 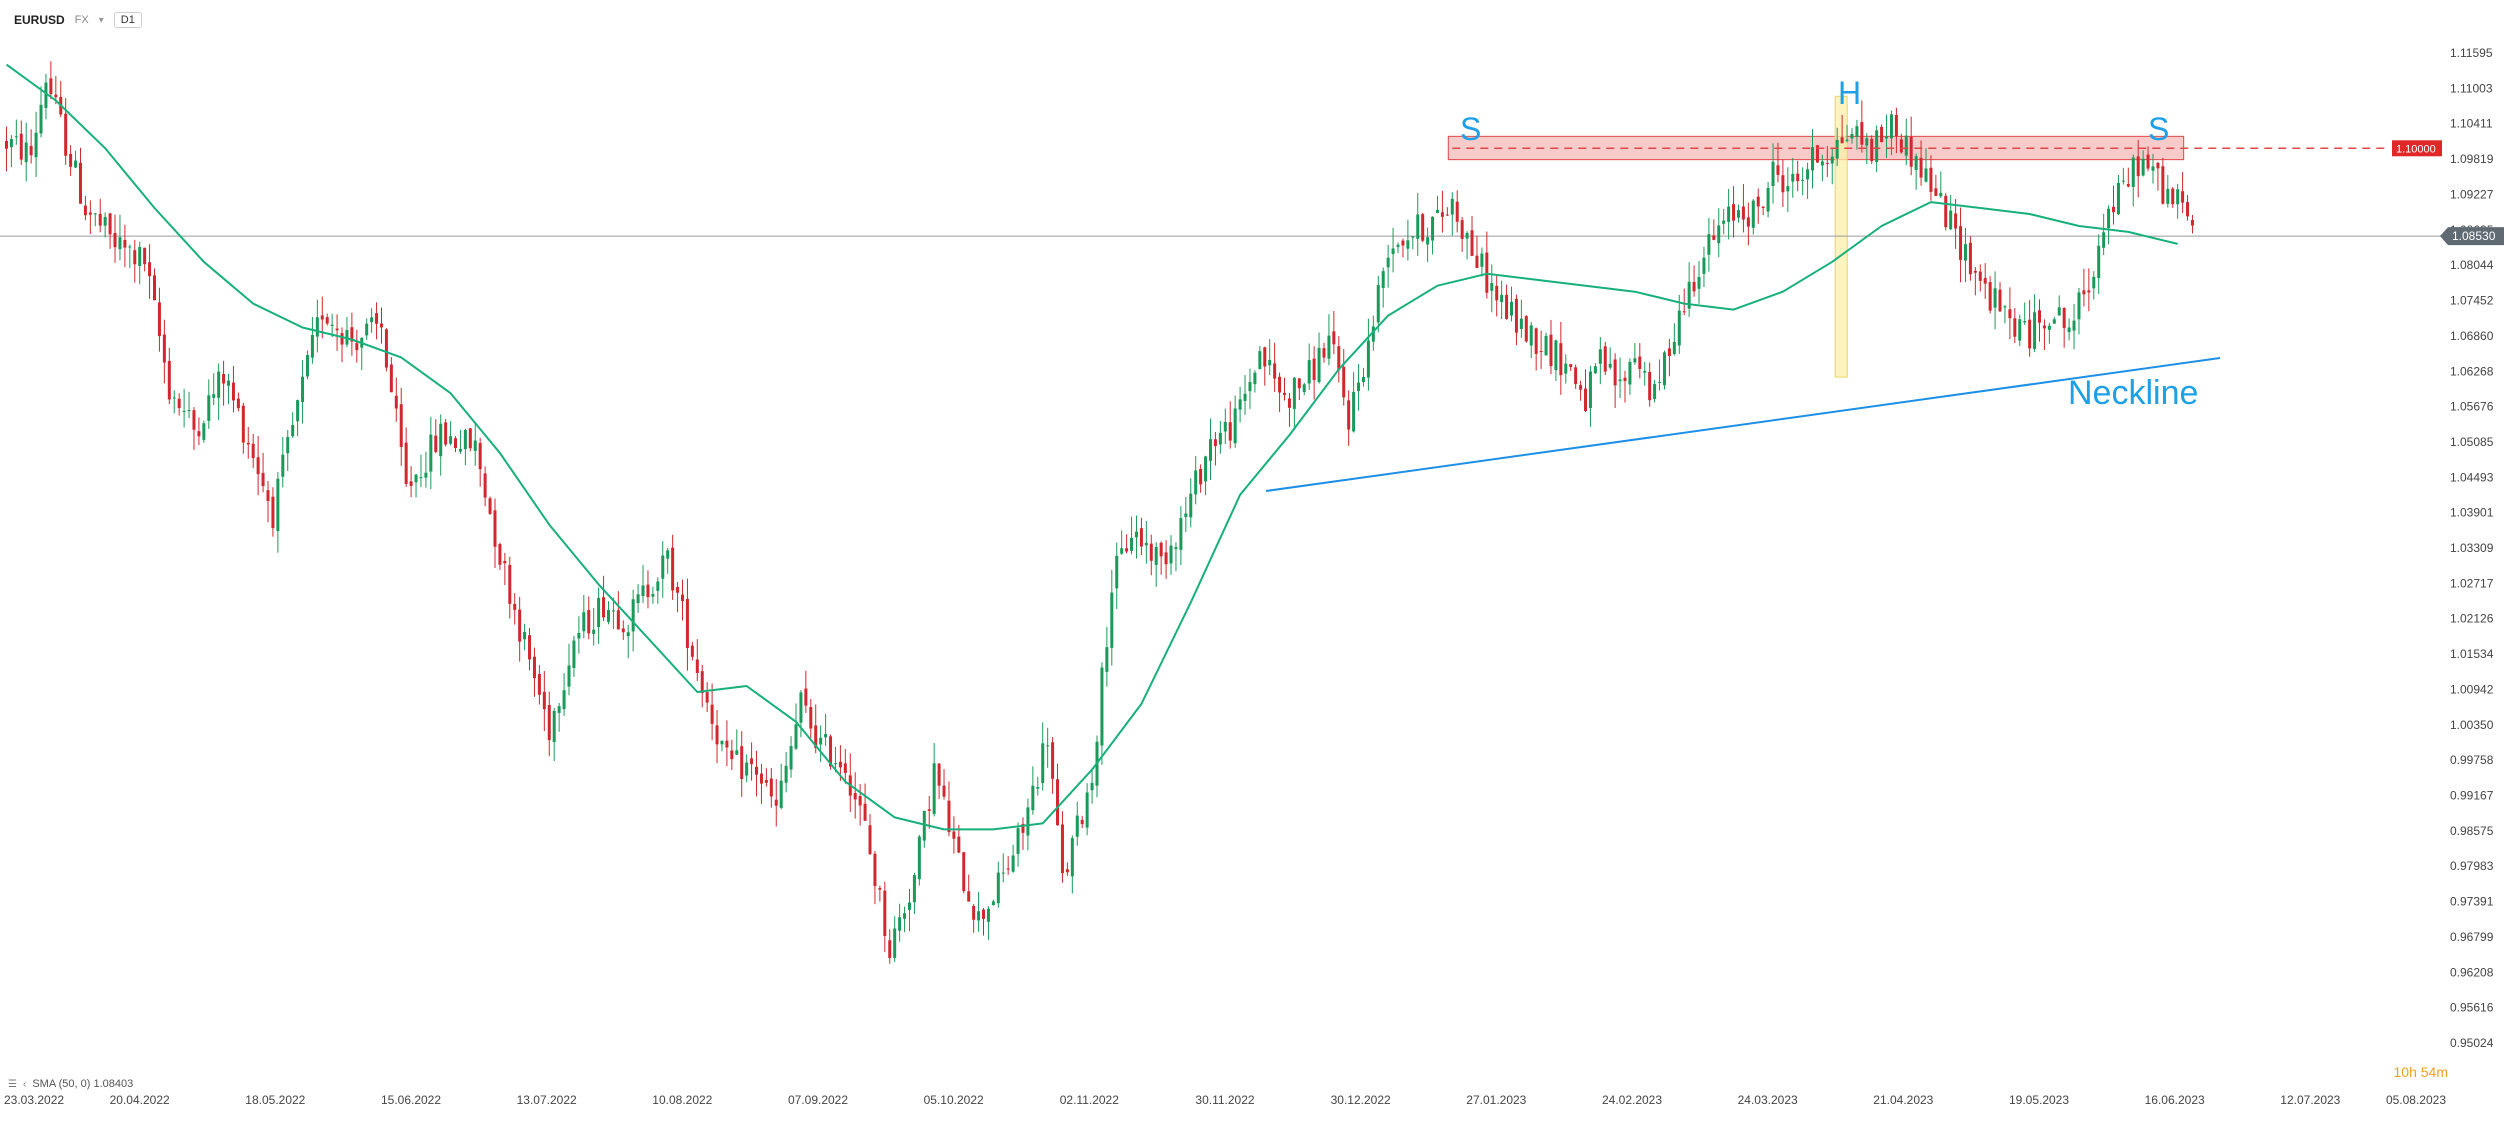 What do you see at coordinates (1496, 1100) in the screenshot?
I see `x-tick-label: 27.01.2023` at bounding box center [1496, 1100].